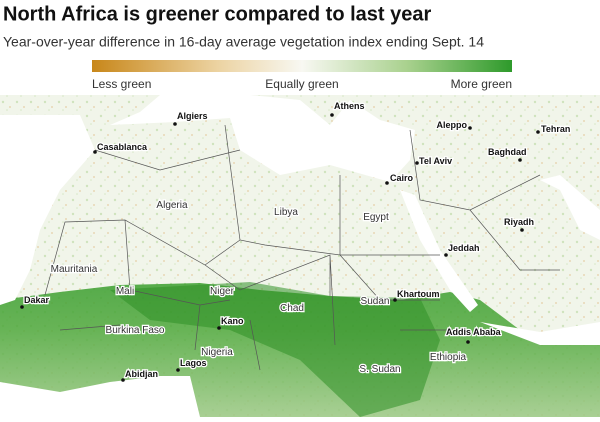  What do you see at coordinates (435, 161) in the screenshot?
I see `city-label: Tel Aviv` at bounding box center [435, 161].